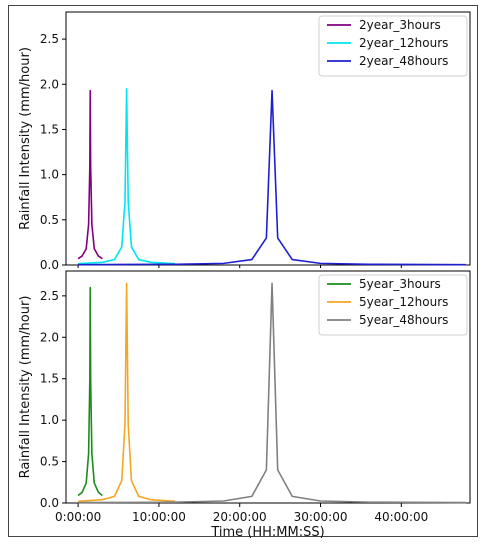  Describe the element at coordinates (240, 517) in the screenshot. I see `x-tick-label: 20:00:00` at that location.